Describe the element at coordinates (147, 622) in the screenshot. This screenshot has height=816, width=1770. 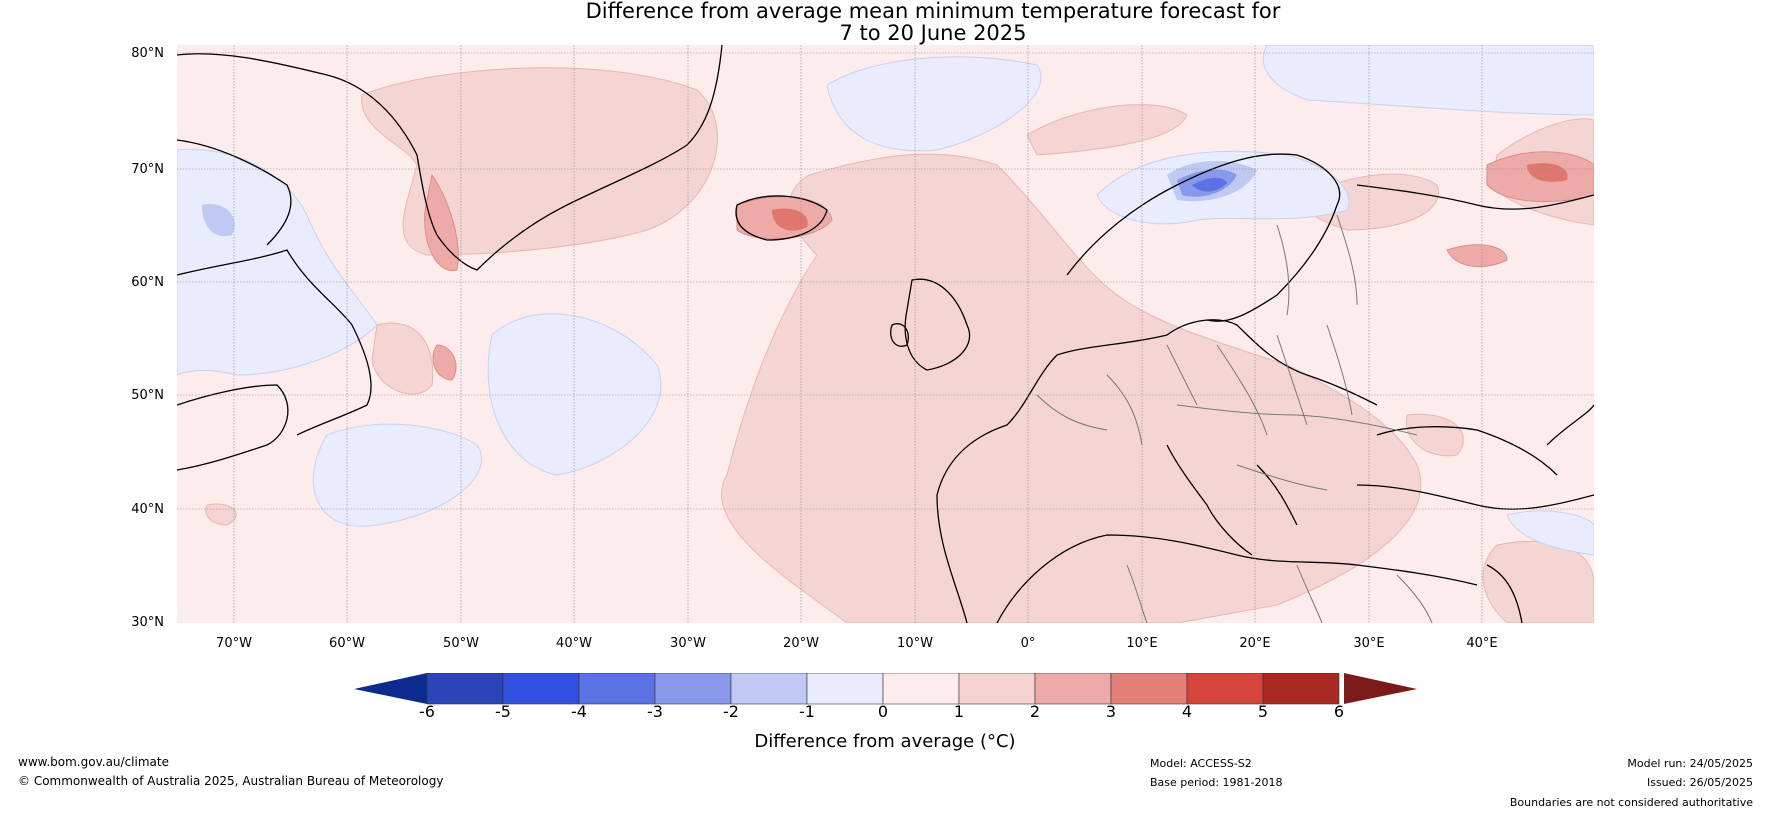
I see `lat-label-30n: 30°N` at that location.